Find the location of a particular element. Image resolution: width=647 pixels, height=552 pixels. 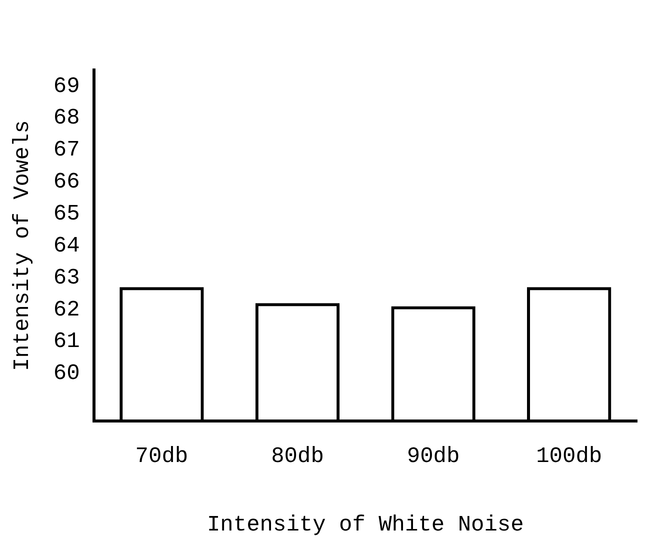

y-tick-label: 69 is located at coordinates (66, 86).